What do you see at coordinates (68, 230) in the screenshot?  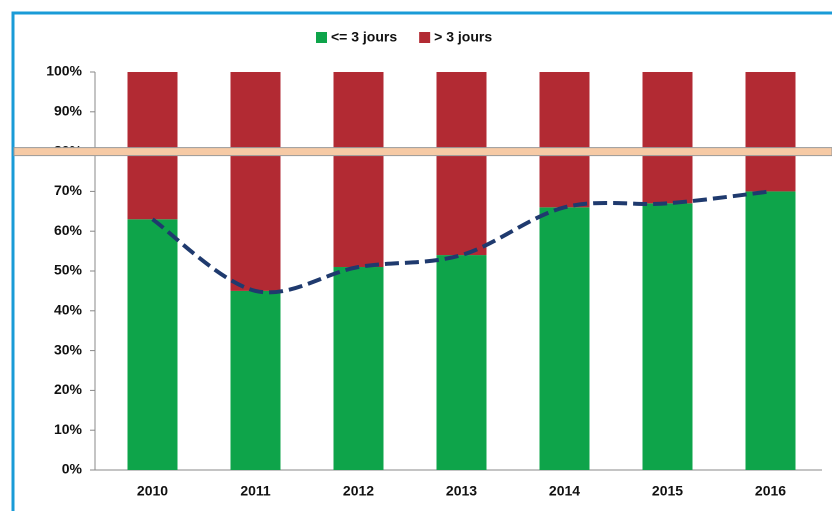 I see `y-tick-label: 60%` at bounding box center [68, 230].